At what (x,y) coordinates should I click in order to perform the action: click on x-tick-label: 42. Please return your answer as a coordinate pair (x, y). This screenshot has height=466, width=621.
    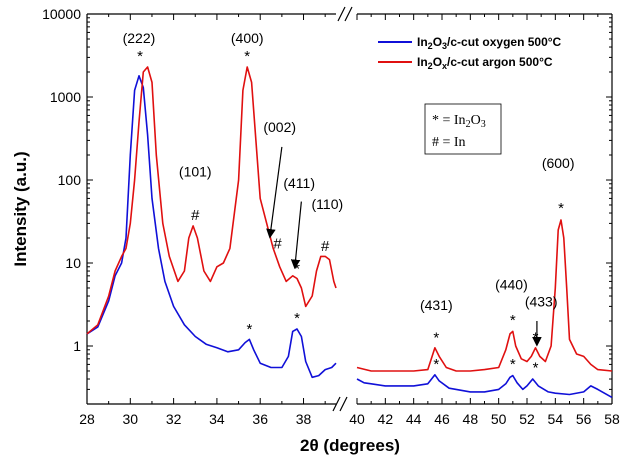
    Looking at the image, I should click on (386, 419).